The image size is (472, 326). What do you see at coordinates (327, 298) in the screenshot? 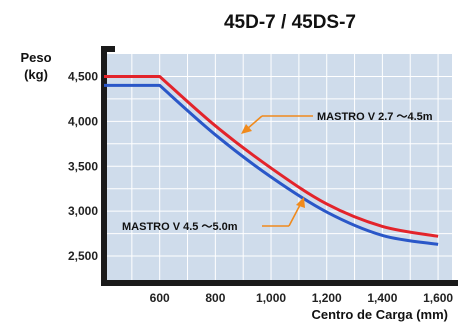
I see `x-tick-label: 1,200` at bounding box center [327, 298].